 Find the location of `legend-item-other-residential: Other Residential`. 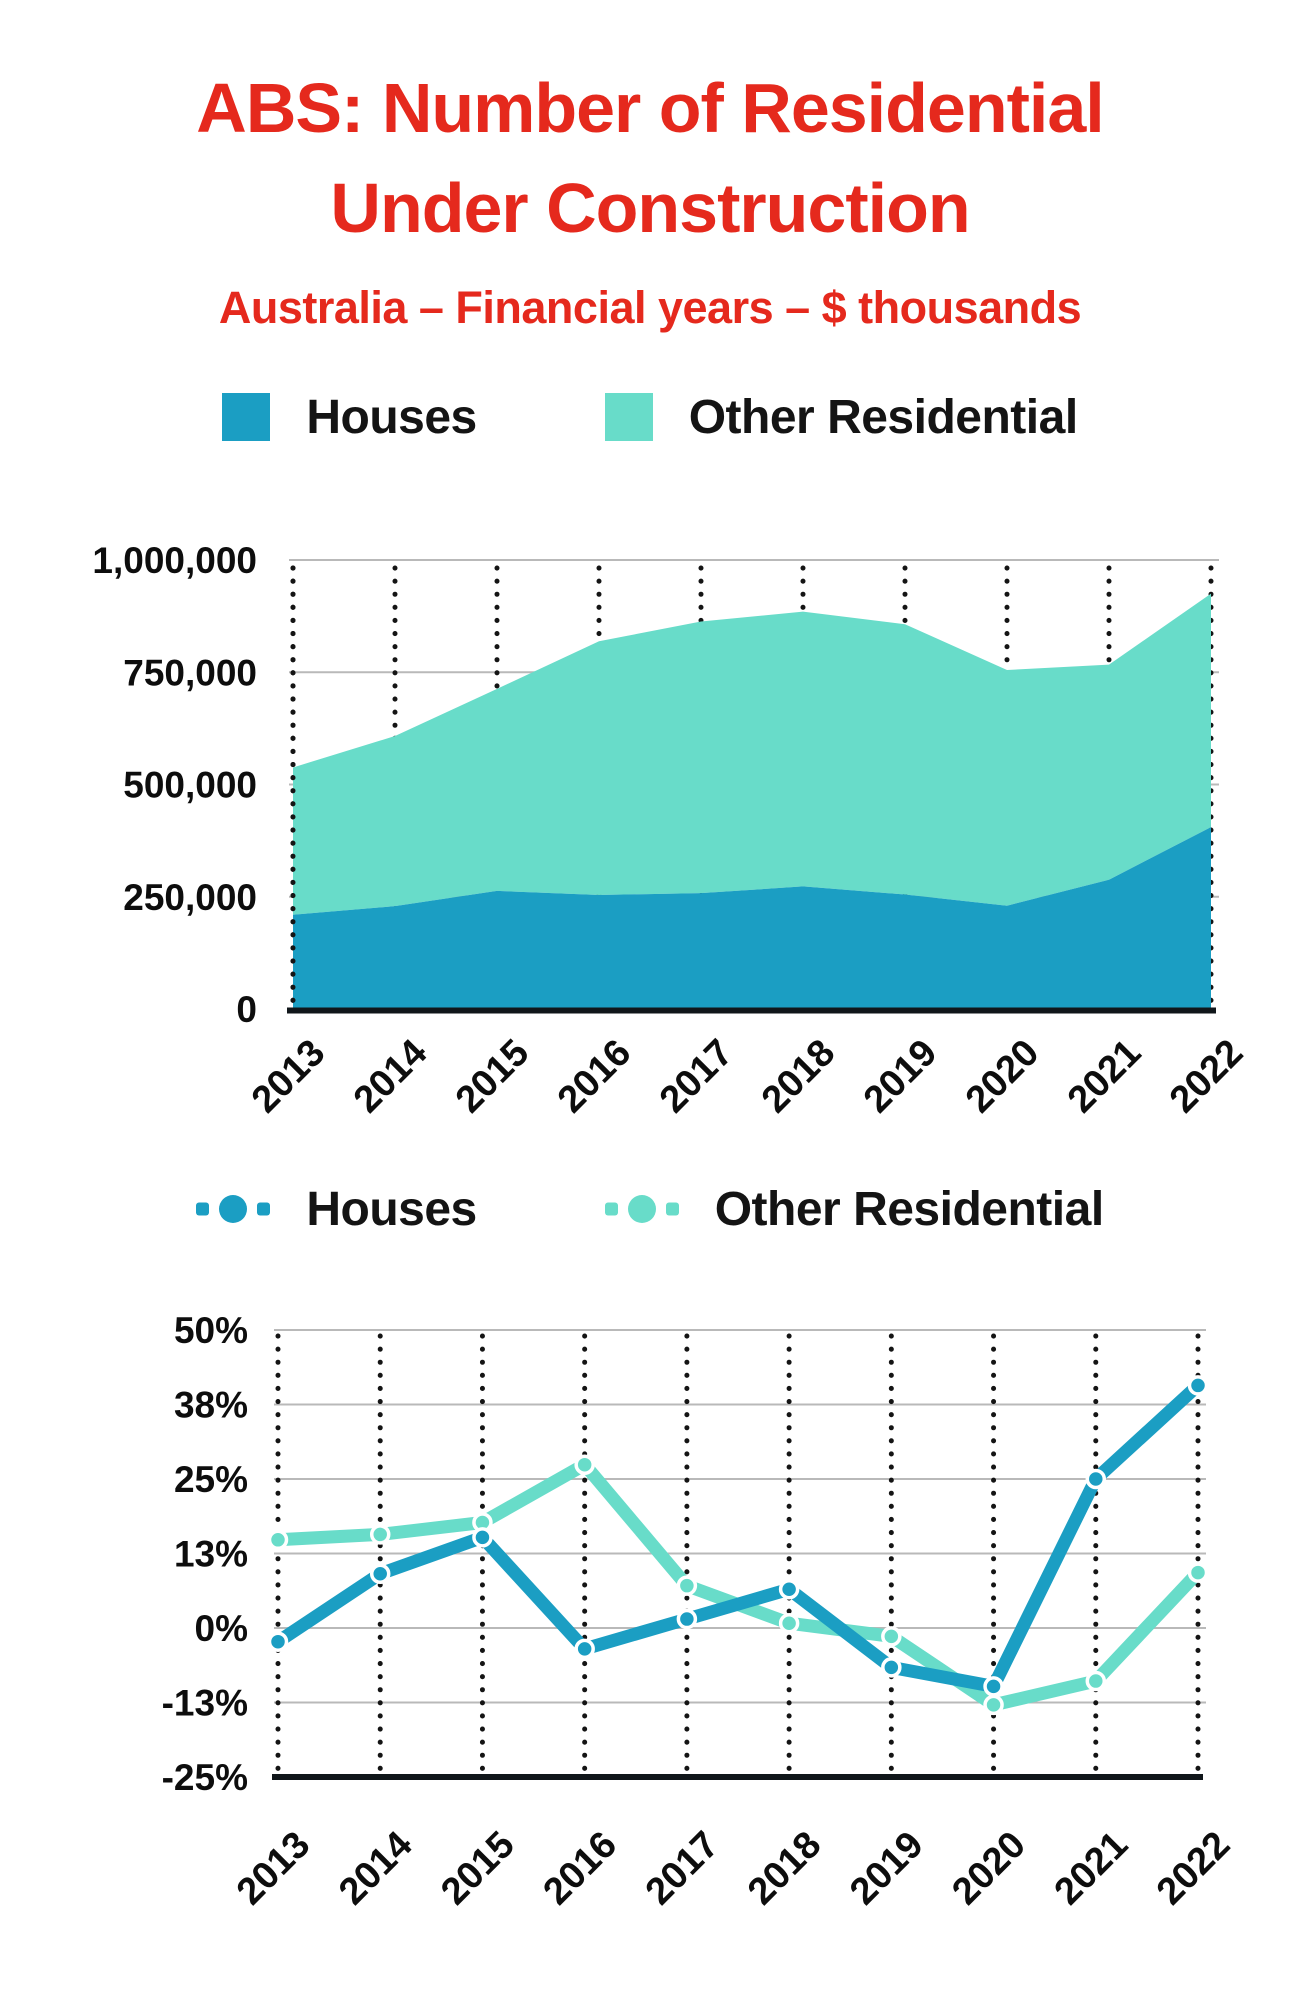

legend-item-other-residential: Other Residential is located at coordinates (841, 417).